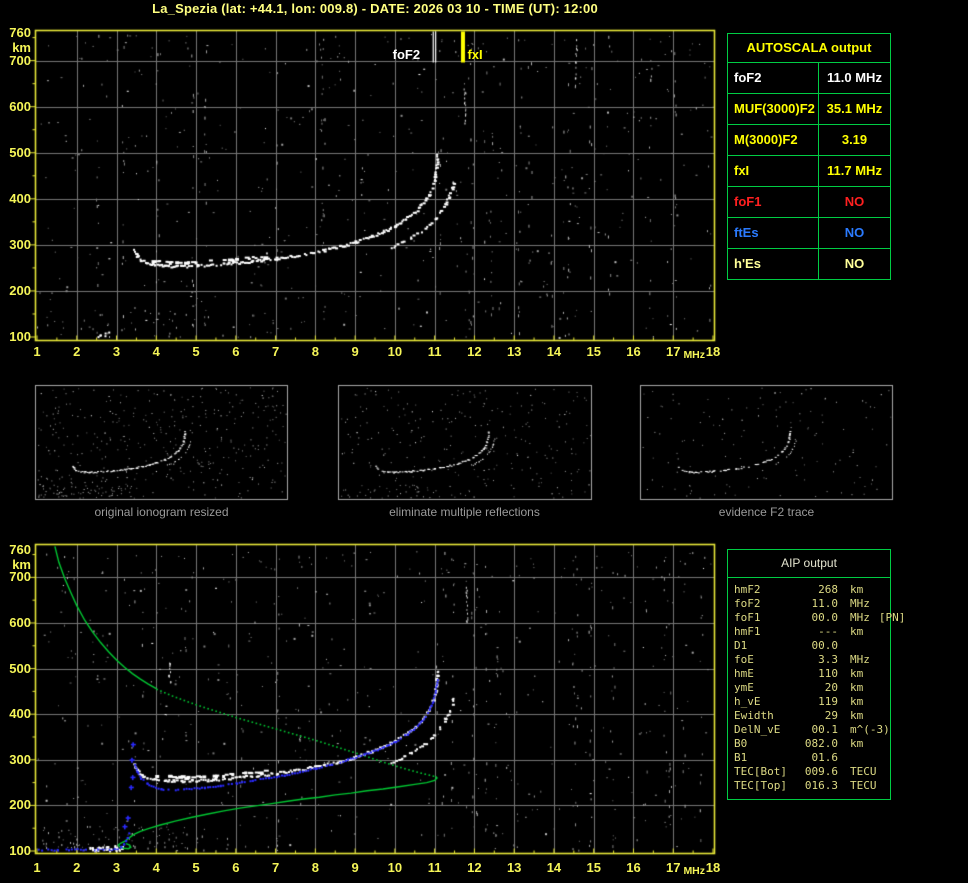 Image resolution: width=968 pixels, height=883 pixels. What do you see at coordinates (315, 867) in the screenshot?
I see `x-tick-label: 8` at bounding box center [315, 867].